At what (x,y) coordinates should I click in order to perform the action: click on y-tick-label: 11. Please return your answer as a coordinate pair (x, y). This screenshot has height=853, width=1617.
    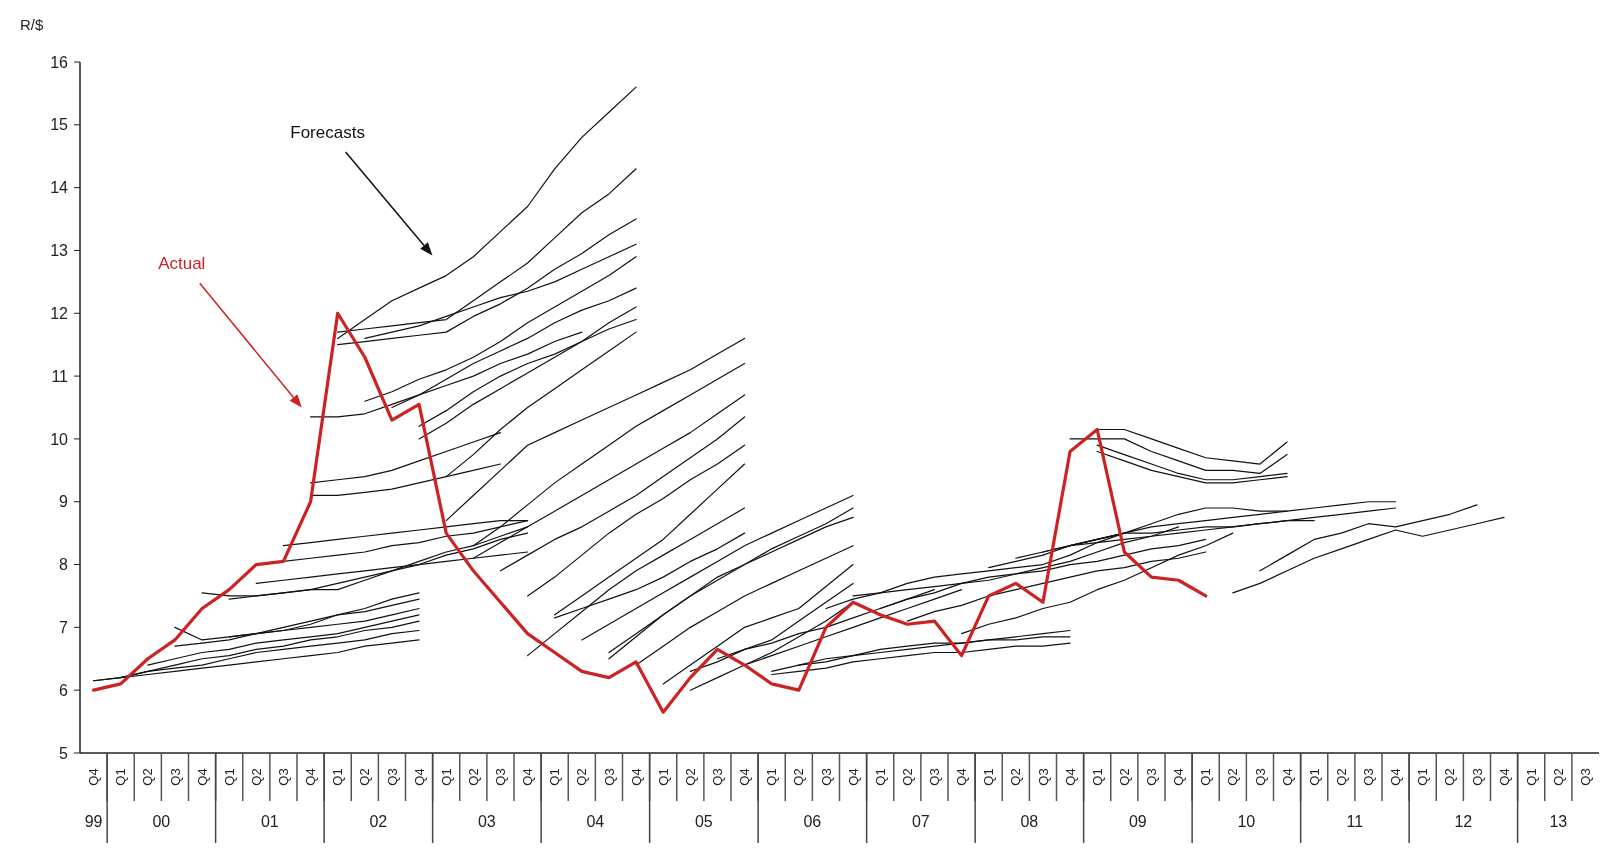
    Looking at the image, I should click on (60, 376).